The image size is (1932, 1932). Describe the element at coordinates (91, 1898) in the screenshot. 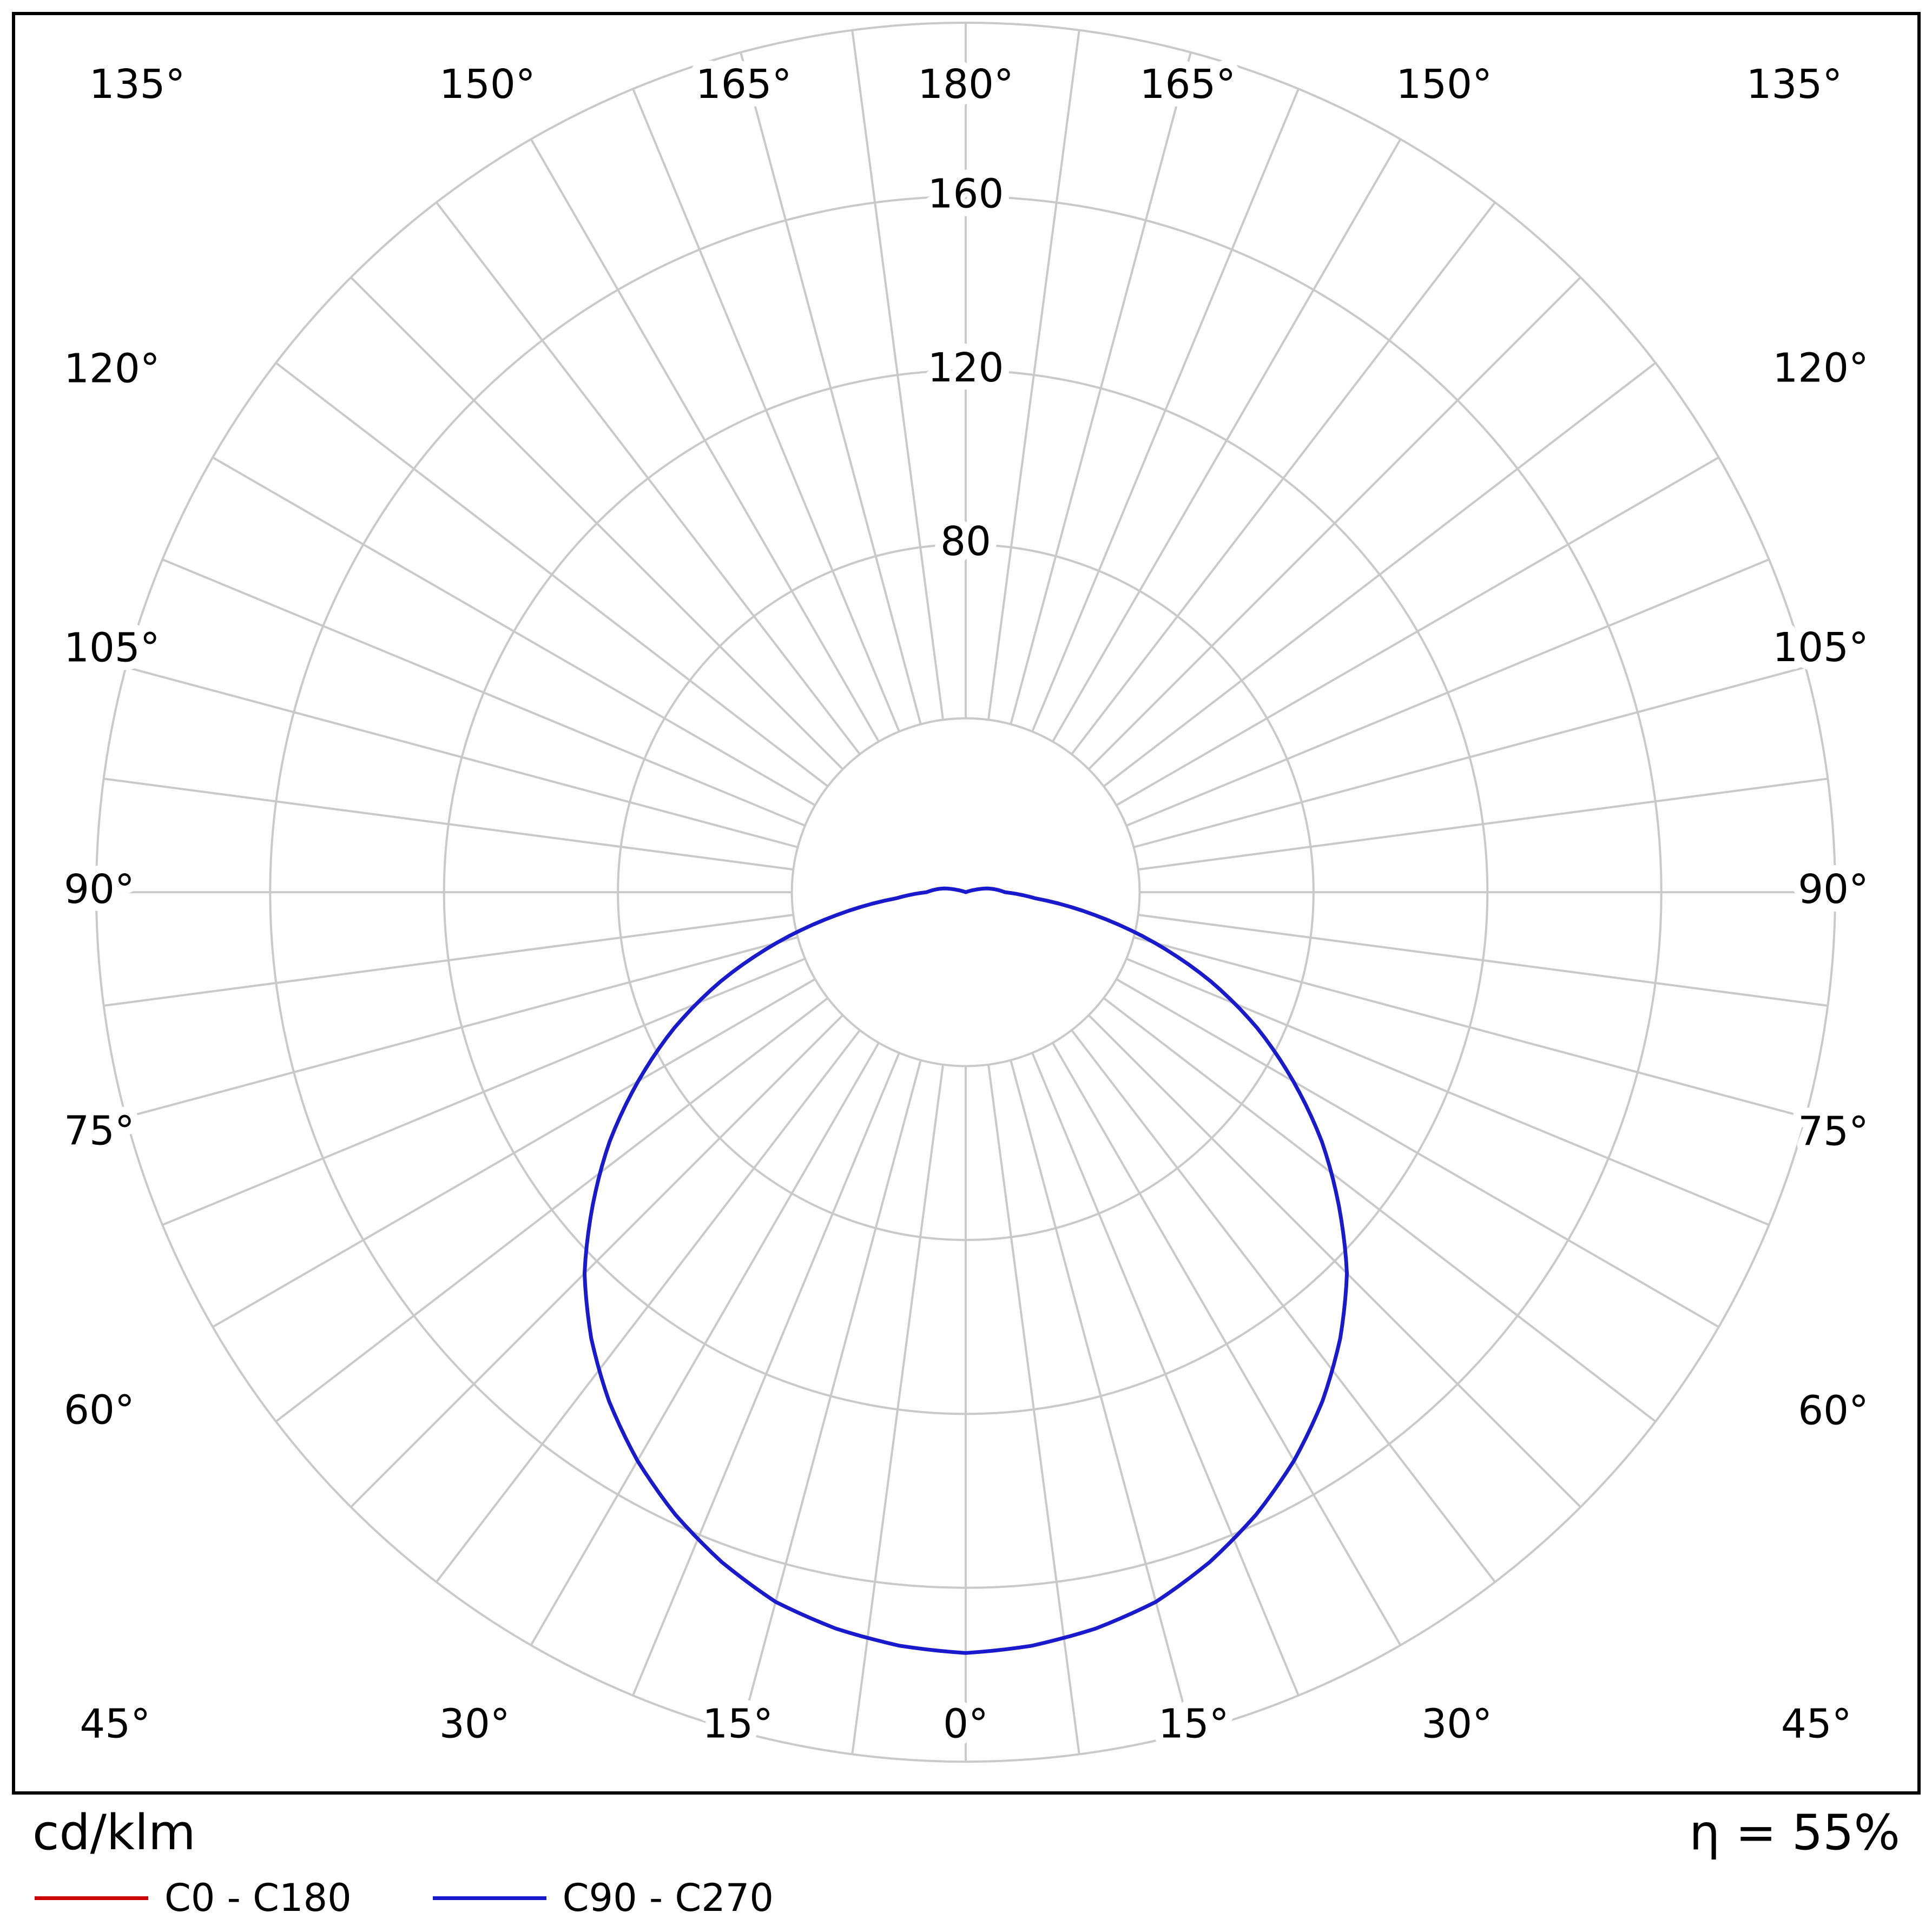

I see `legend-line-c0-c180-icon` at that location.